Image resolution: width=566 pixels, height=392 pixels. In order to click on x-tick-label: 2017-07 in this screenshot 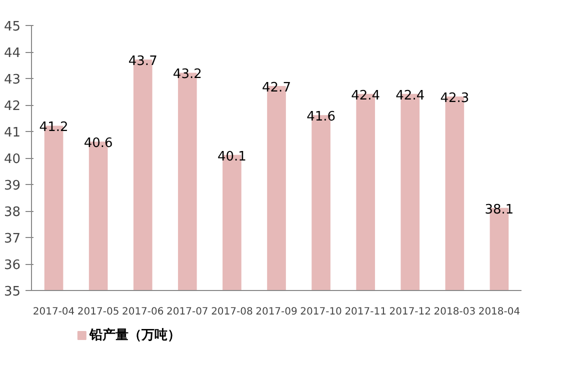, I will do `click(187, 312)`.